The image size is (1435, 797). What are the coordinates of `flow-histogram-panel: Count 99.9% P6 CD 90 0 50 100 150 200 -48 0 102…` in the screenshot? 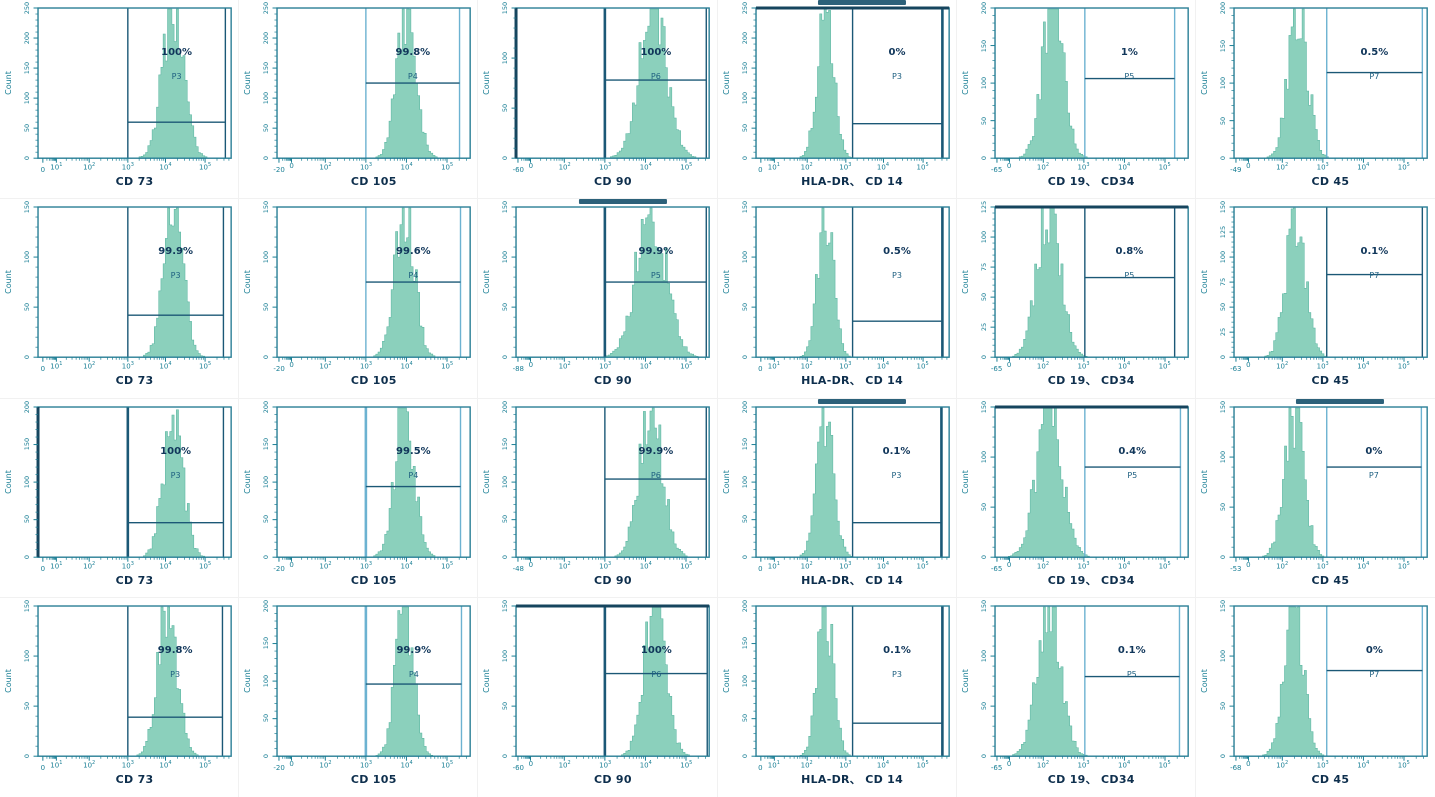 It's located at (598, 498).